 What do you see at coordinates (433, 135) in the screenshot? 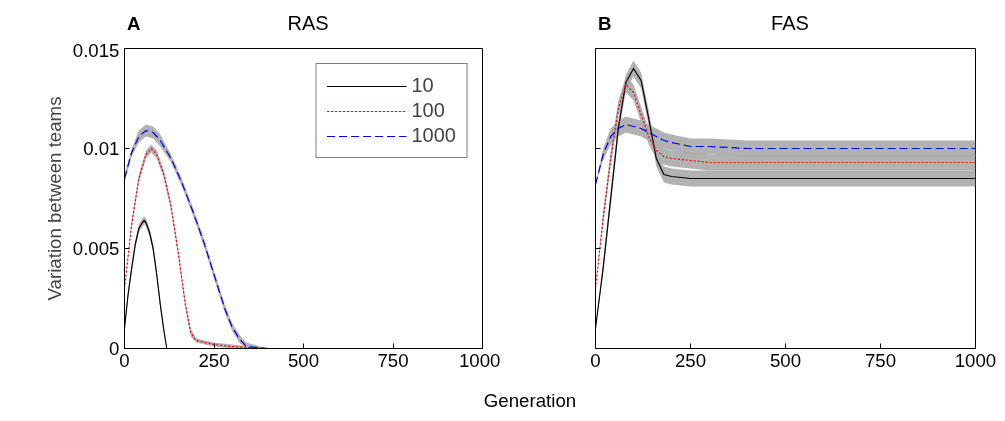
I see `legend-label: 1000` at bounding box center [433, 135].